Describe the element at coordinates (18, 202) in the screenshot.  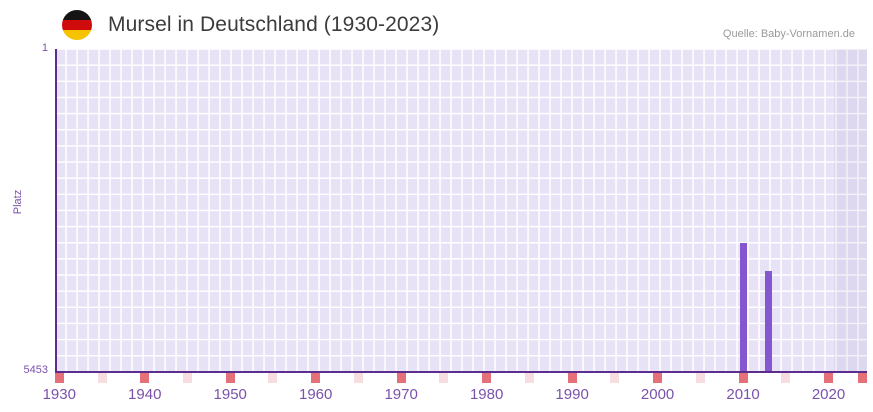
I see `y-axis-title: Platz` at that location.